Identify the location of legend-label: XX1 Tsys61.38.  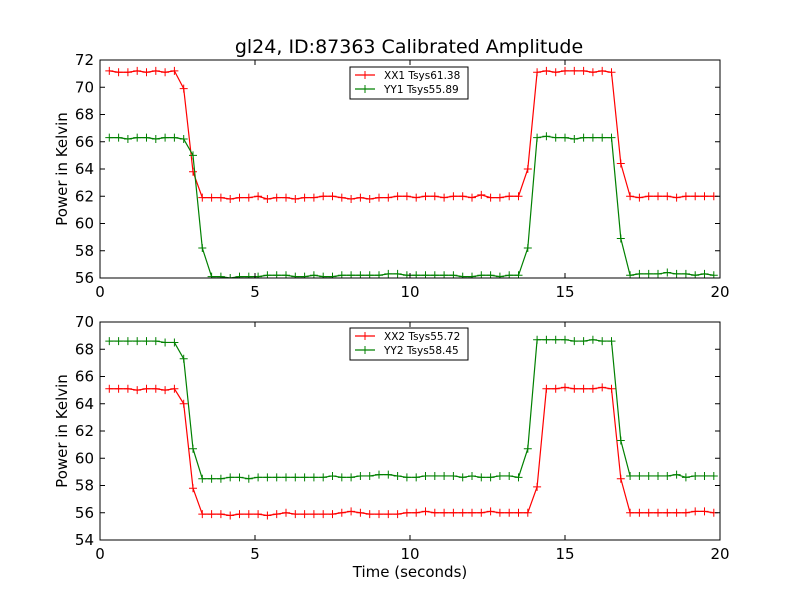
(422, 76).